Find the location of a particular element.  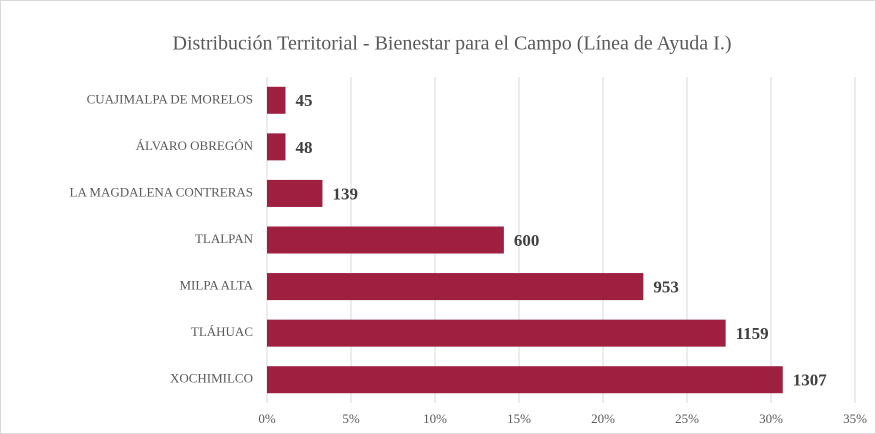

count-label: 139 is located at coordinates (345, 193).